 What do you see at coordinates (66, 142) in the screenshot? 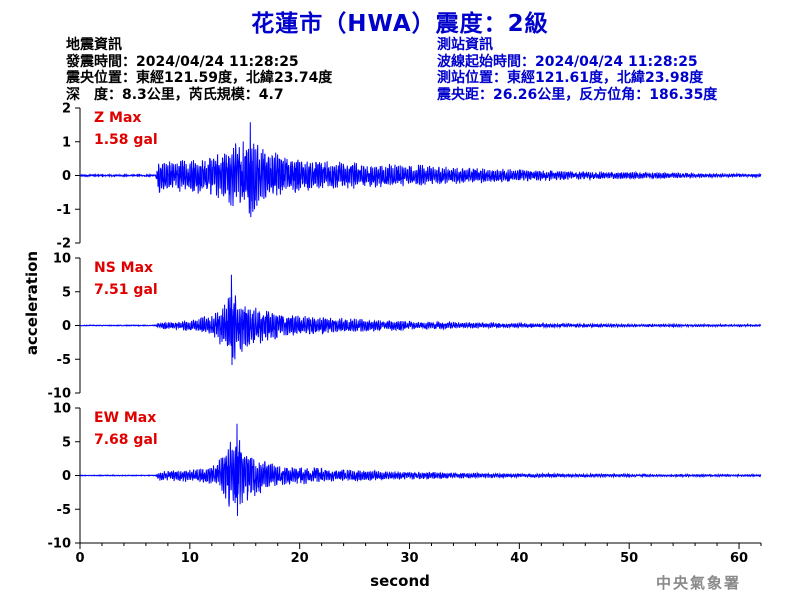
I see `y-tick-label: 1` at bounding box center [66, 142].